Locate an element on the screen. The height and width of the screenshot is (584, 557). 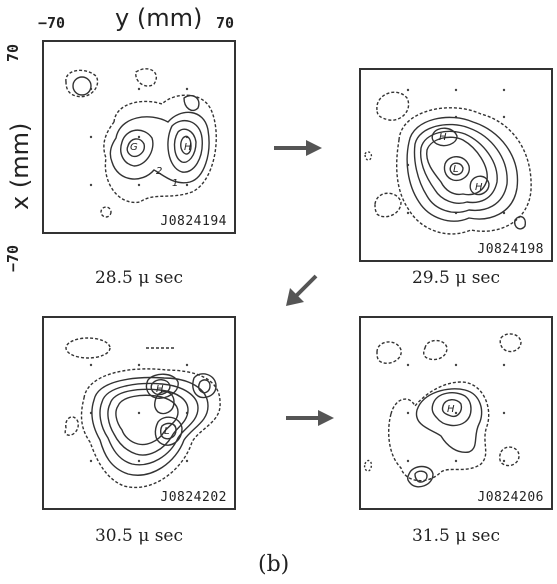
x-axis-max-tick: 70 is located at coordinates (13, 52).